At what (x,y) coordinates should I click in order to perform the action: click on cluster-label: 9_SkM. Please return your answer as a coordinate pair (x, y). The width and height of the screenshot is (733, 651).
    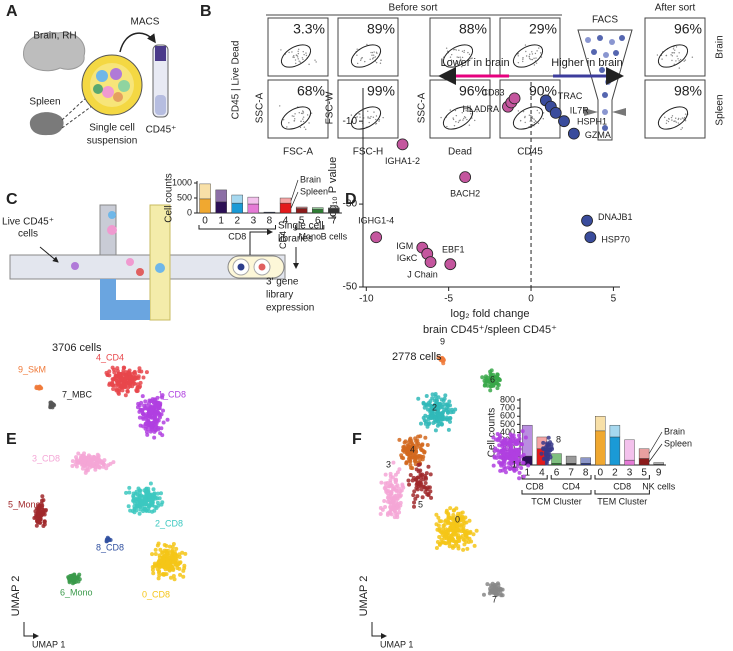
    Looking at the image, I should click on (32, 369).